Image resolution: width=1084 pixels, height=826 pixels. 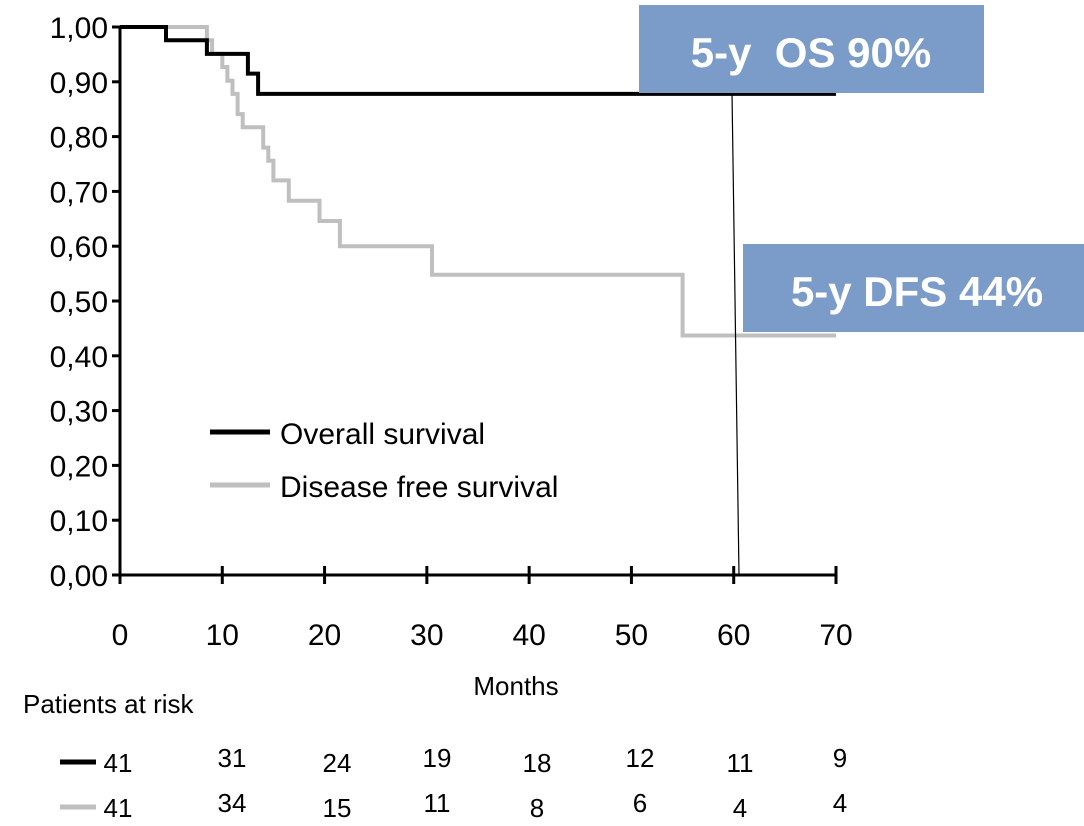 I want to click on y-tick-label: 0,20, so click(x=79, y=466).